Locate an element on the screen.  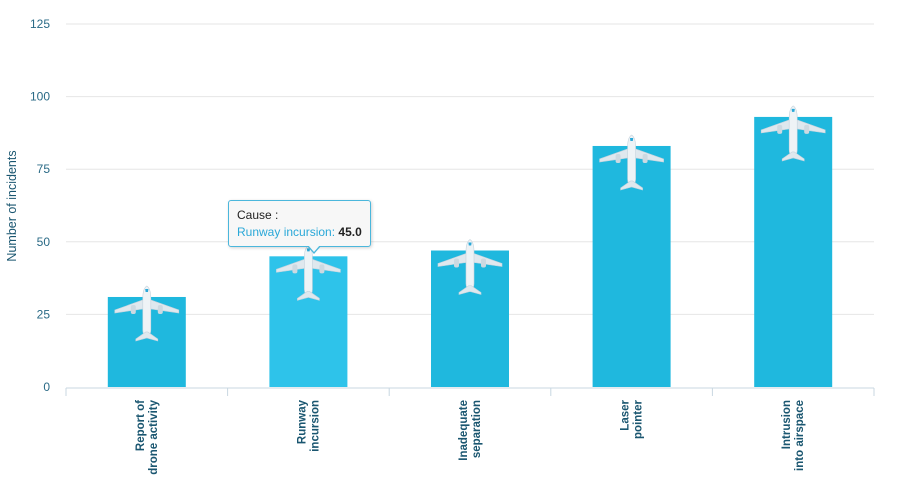
y-tick-label: 50 is located at coordinates (44, 242).